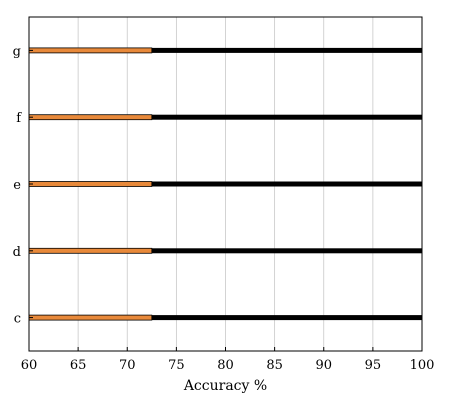 Image resolution: width=474 pixels, height=412 pixels. I want to click on x-tick-label-85: 85, so click(274, 365).